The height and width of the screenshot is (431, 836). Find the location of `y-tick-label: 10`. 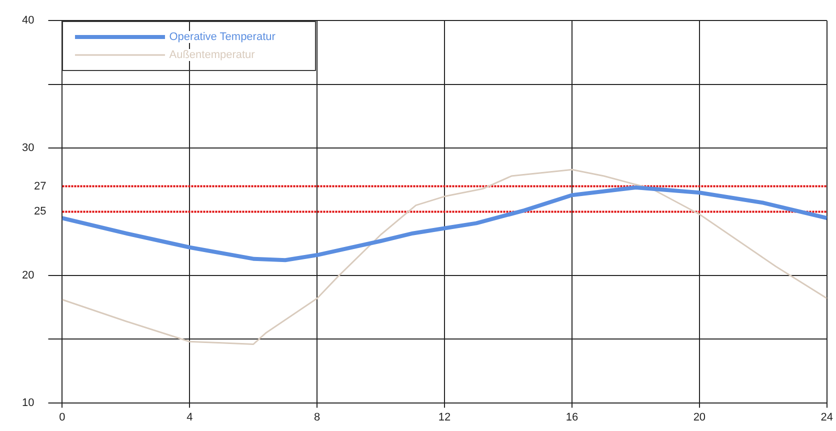

y-tick-label: 10 is located at coordinates (28, 402).